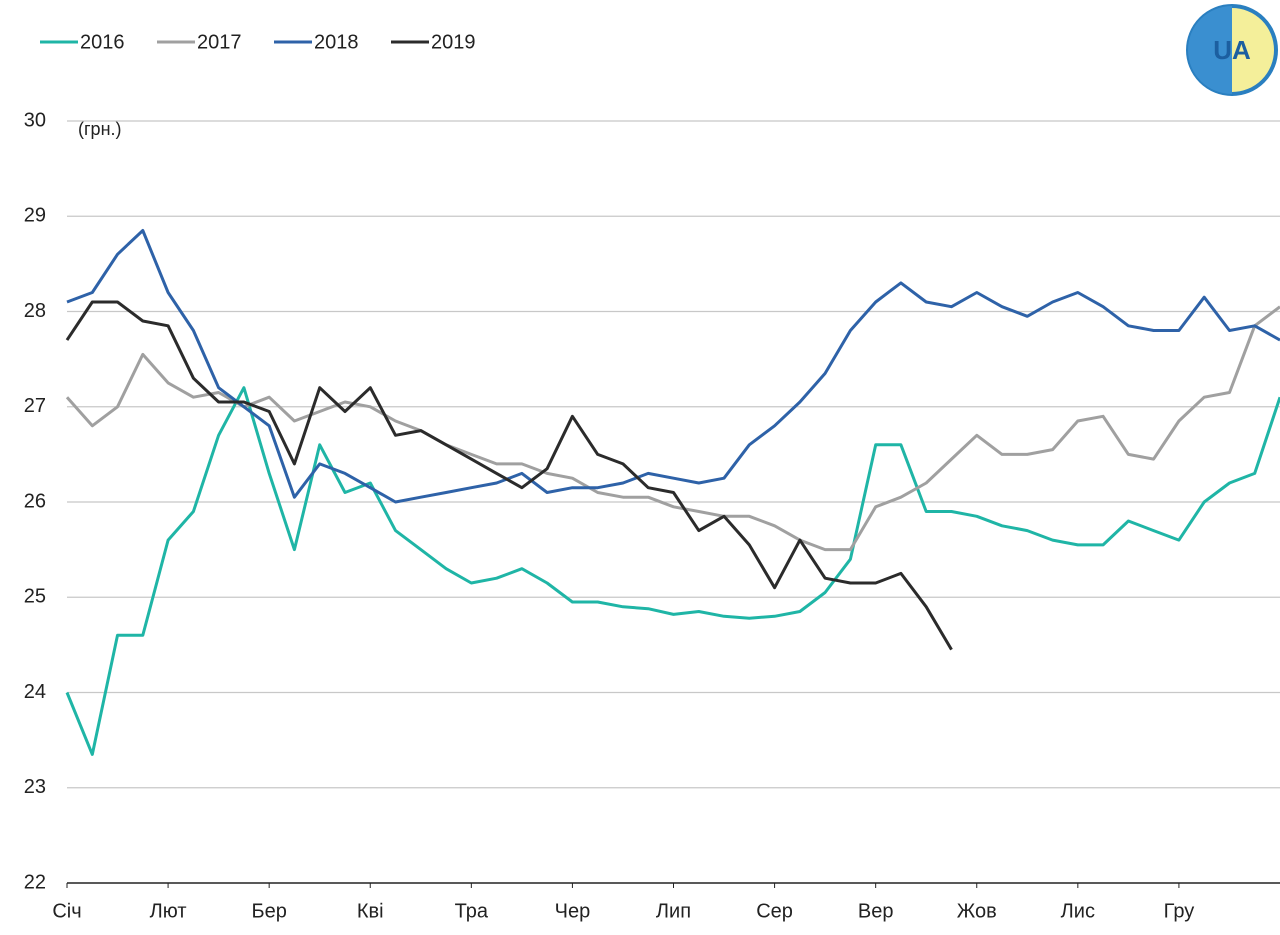  What do you see at coordinates (66, 911) in the screenshot?
I see `x-tick-label: Січ` at bounding box center [66, 911].